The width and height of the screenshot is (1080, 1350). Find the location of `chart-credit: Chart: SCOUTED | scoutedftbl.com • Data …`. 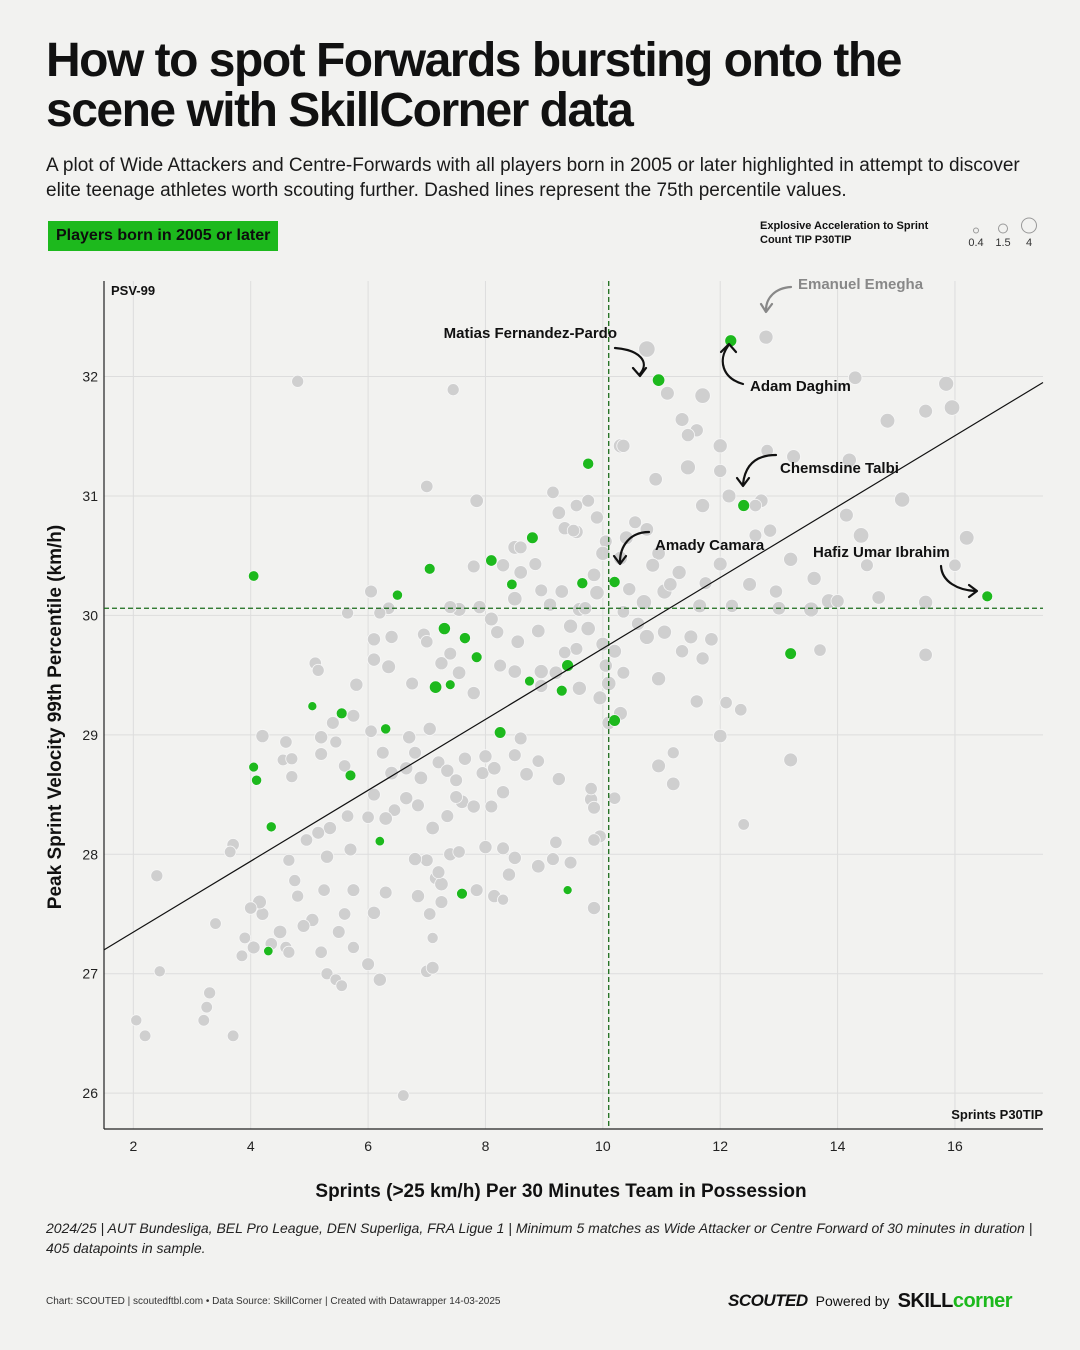

chart-credit: Chart: SCOUTED | scoutedftbl.com • Data … is located at coordinates (273, 1301).